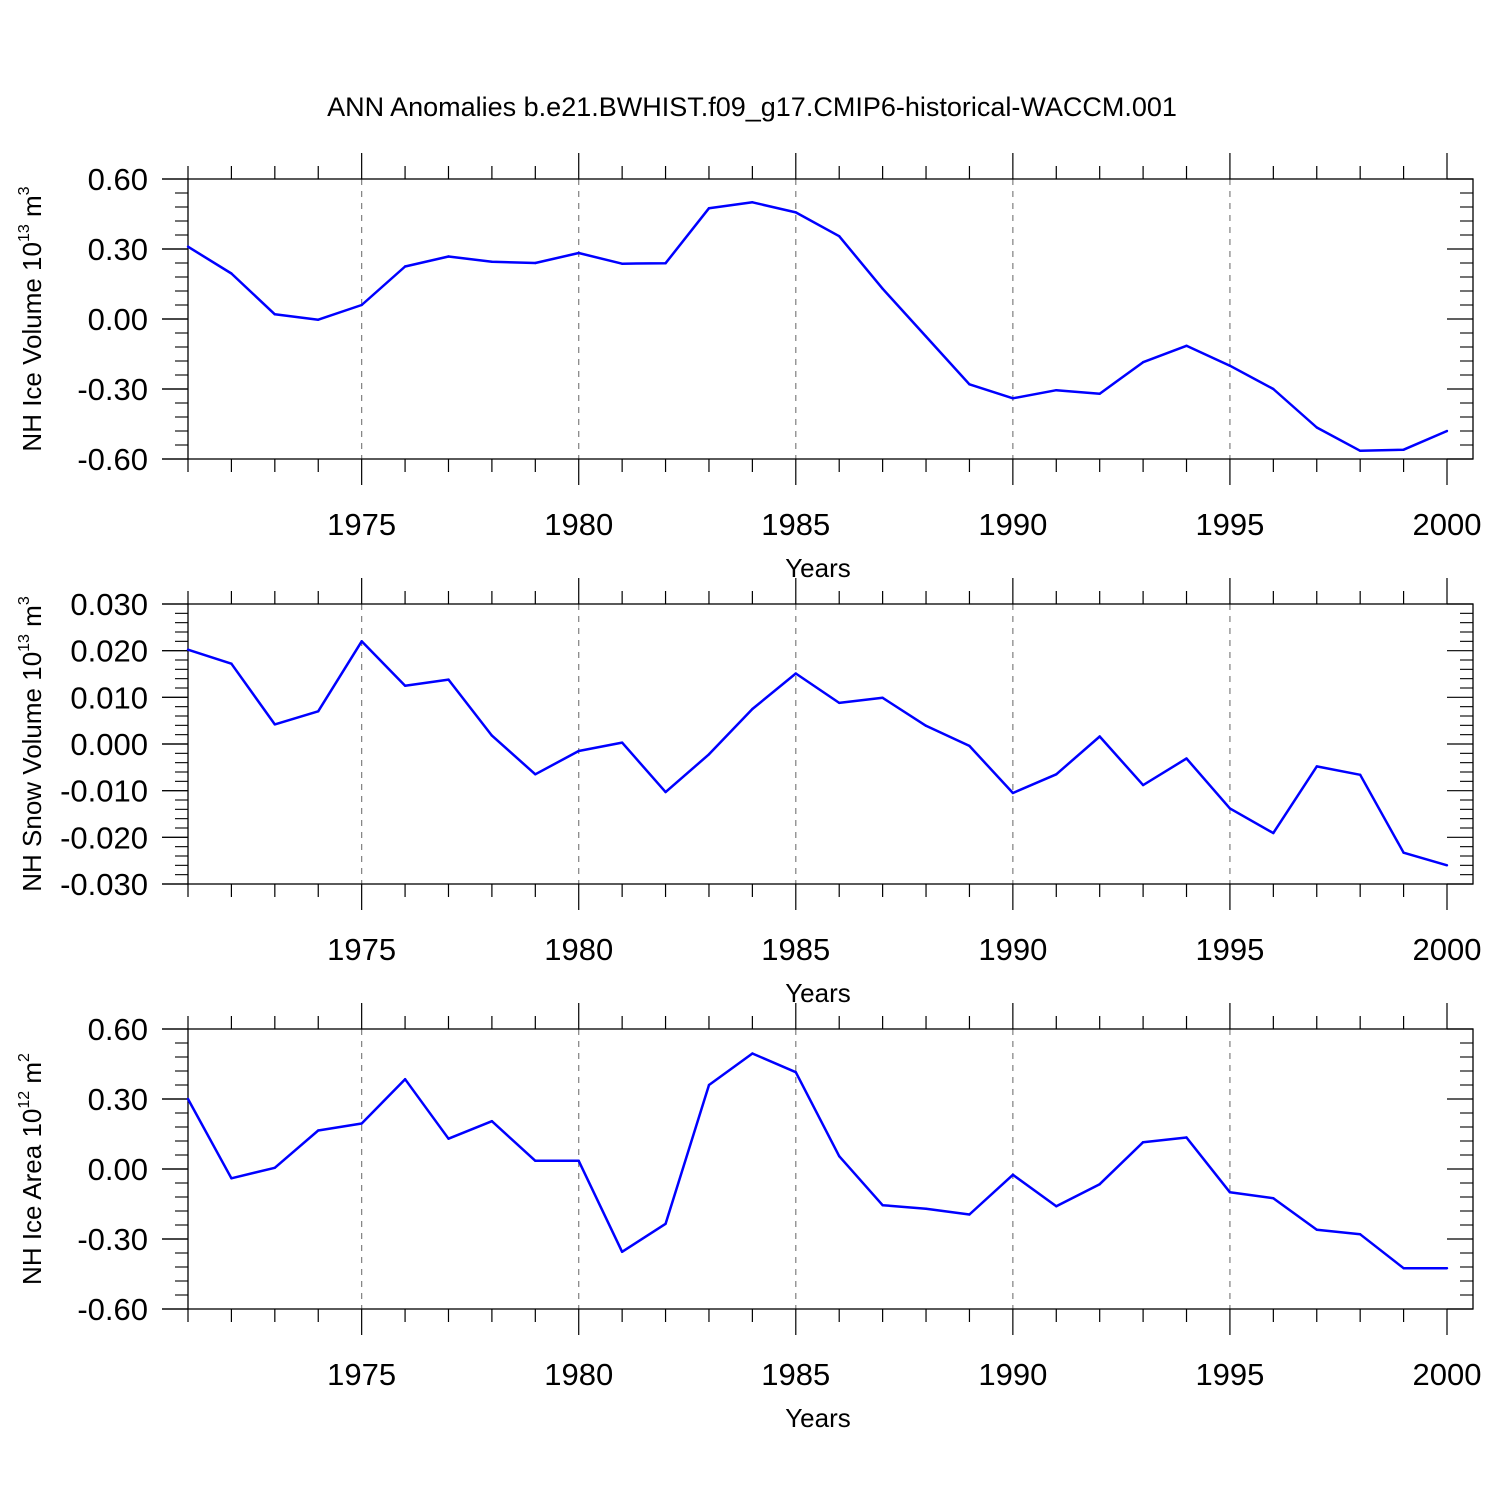 The height and width of the screenshot is (1500, 1500). What do you see at coordinates (795, 949) in the screenshot?
I see `x-tick-label: 1985` at bounding box center [795, 949].